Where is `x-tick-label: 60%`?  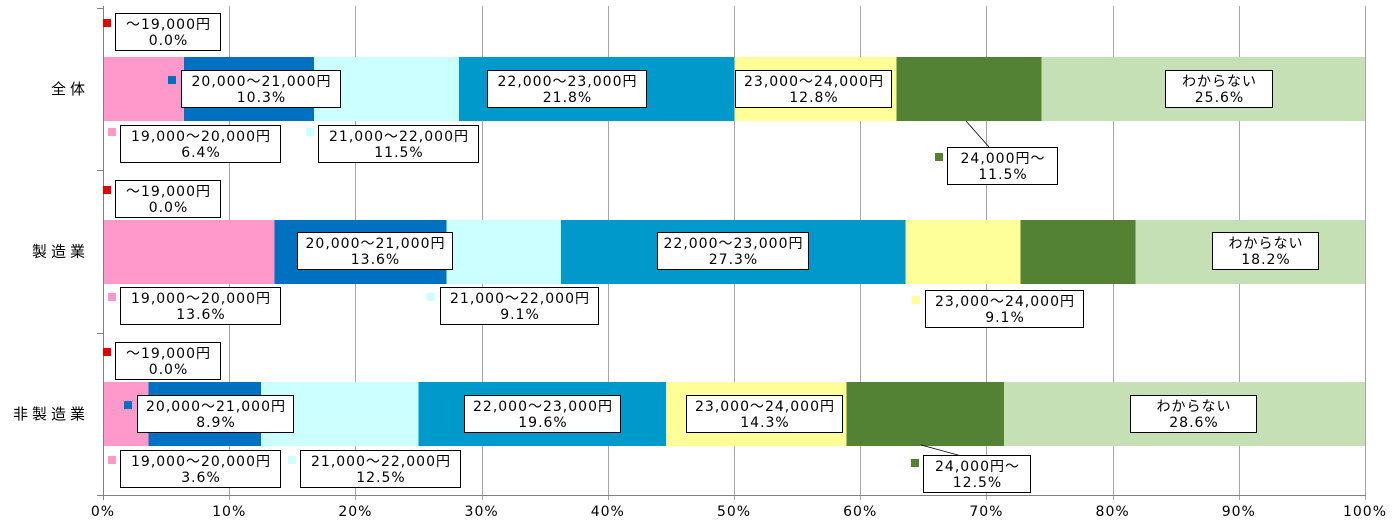
x-tick-label: 60% is located at coordinates (860, 512).